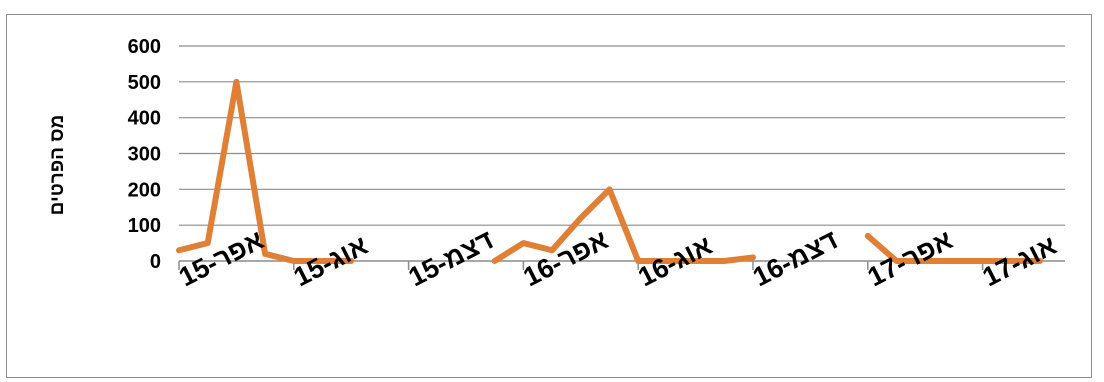 Image resolution: width=1104 pixels, height=382 pixels. I want to click on x-tick-label: אוג-15, so click(331, 261).